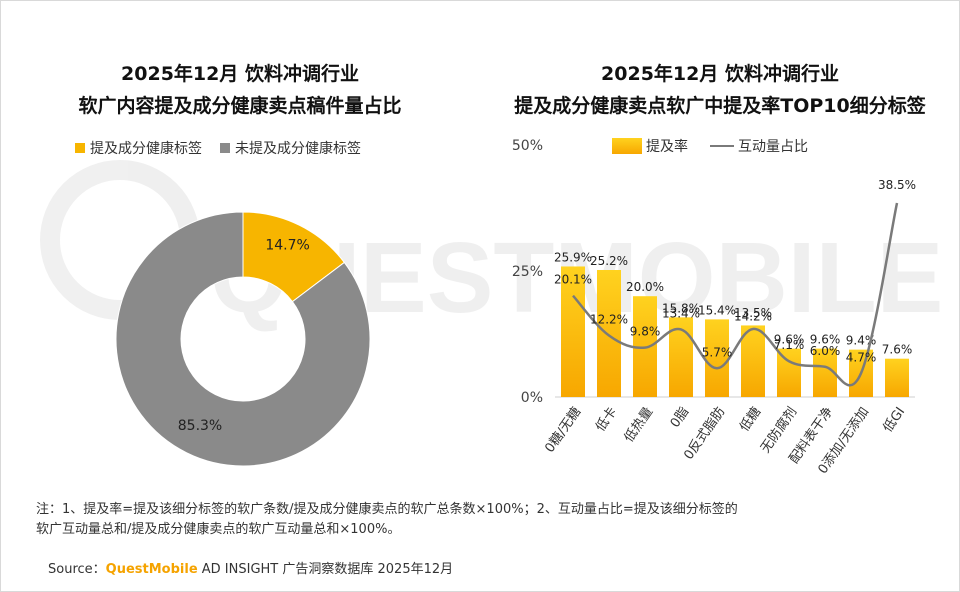  What do you see at coordinates (789, 345) in the screenshot?
I see `line-label-6: 7.1%` at bounding box center [789, 345].